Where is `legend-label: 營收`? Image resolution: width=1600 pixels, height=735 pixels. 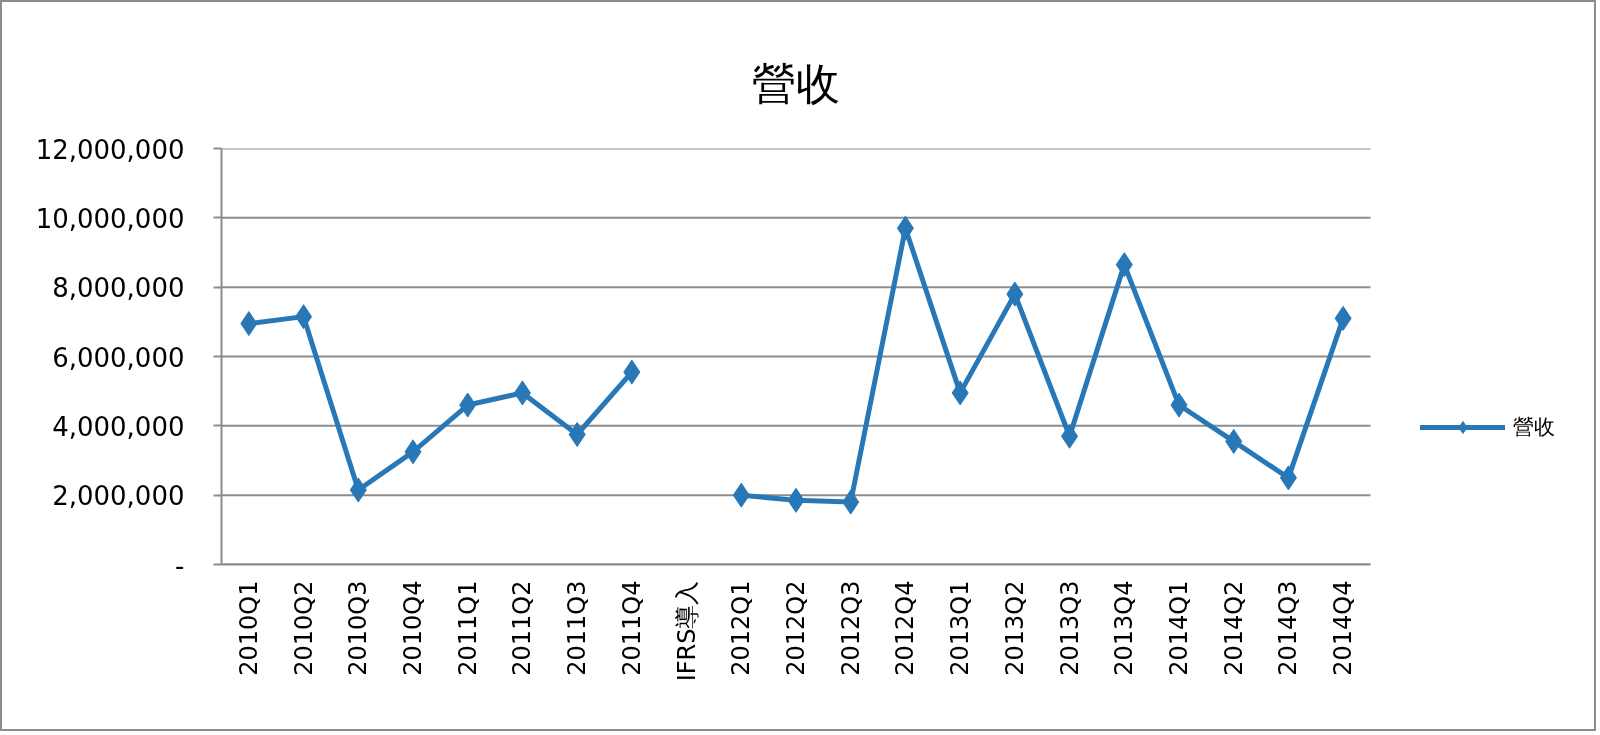
legend-label: 營收 is located at coordinates (1534, 427).